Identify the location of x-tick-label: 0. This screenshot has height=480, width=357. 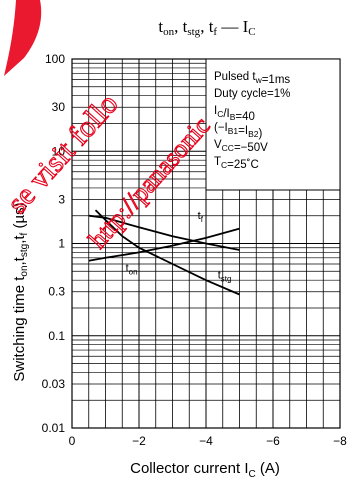
(72, 441).